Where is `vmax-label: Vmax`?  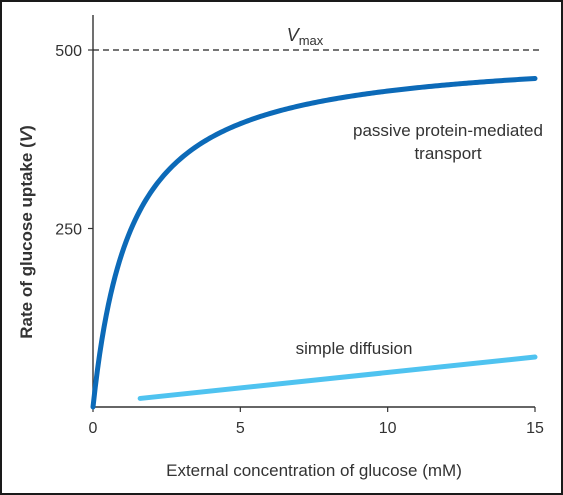 vmax-label: Vmax is located at coordinates (305, 36).